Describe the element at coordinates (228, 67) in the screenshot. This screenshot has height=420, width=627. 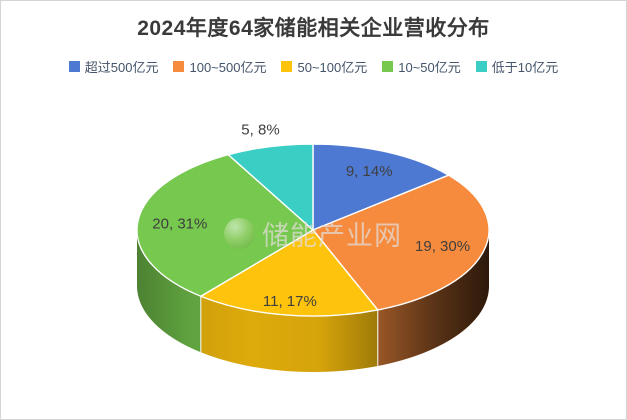
I see `legend-label: 100~500亿元` at that location.